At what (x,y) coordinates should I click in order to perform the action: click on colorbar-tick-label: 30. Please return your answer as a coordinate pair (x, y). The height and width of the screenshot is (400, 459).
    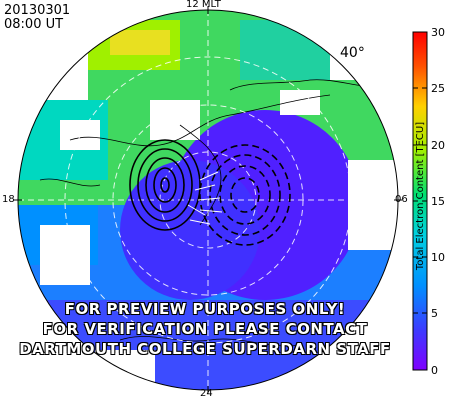
    Looking at the image, I should click on (438, 32).